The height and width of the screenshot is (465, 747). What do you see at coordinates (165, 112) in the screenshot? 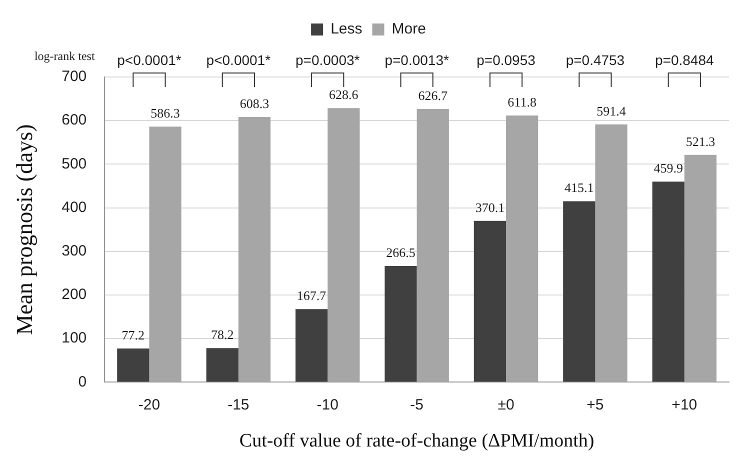
I see `data-label: 586.3` at bounding box center [165, 112].